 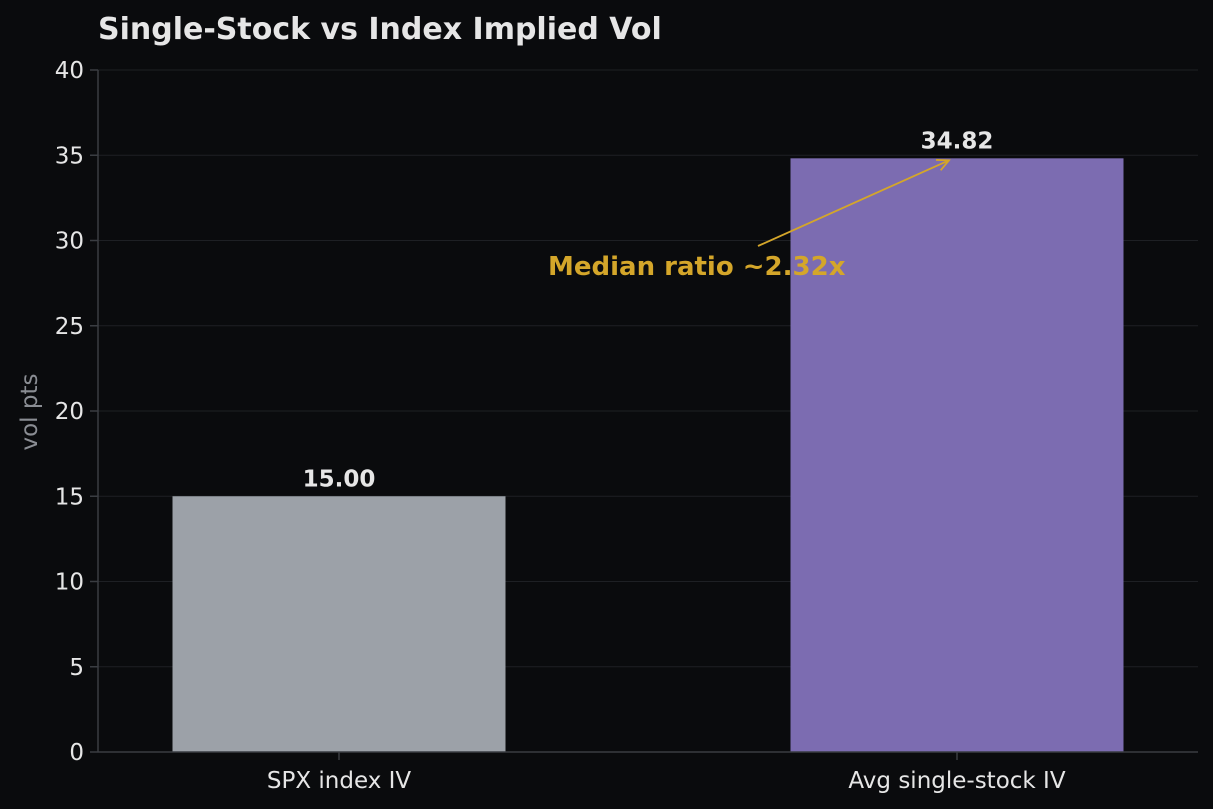 I want to click on y-tick-label: 20, so click(x=69, y=412).